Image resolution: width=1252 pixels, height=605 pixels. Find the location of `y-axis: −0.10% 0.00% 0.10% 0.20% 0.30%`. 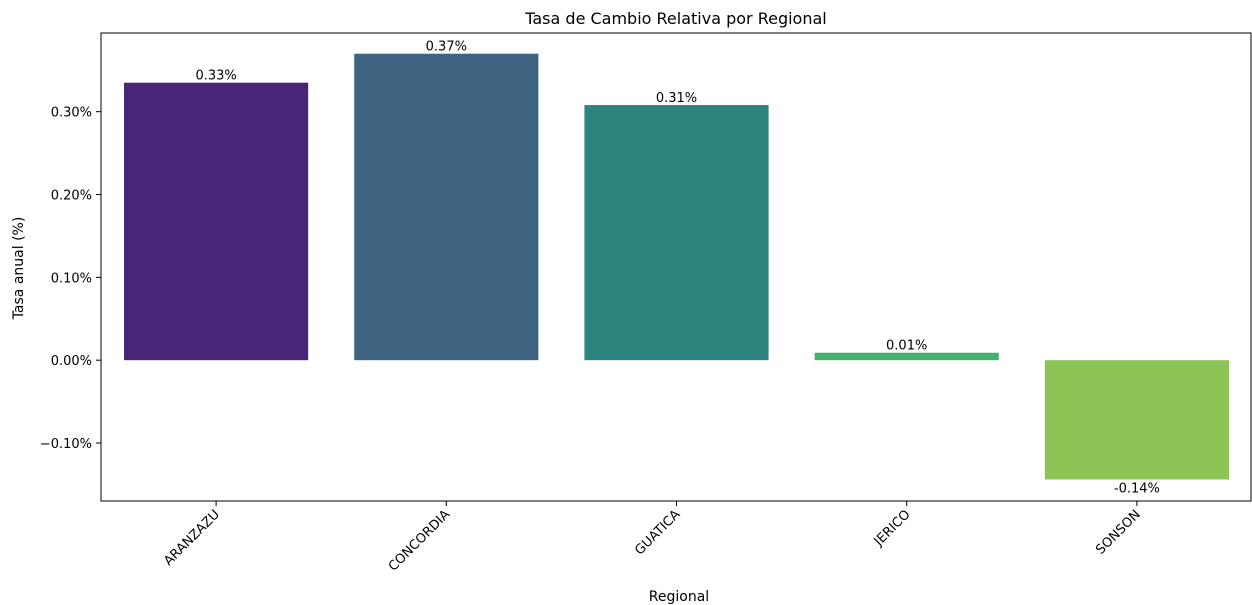

y-axis: −0.10% 0.00% 0.10% 0.20% 0.30% is located at coordinates (70, 279).